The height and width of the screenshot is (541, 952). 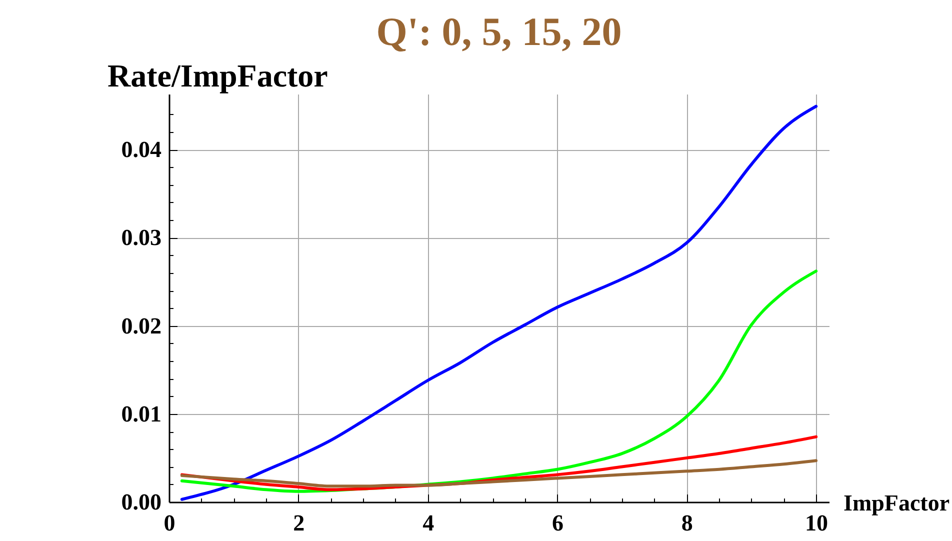 What do you see at coordinates (499, 31) in the screenshot?
I see `chart-title: Q': 0, 5, 15, 20` at bounding box center [499, 31].